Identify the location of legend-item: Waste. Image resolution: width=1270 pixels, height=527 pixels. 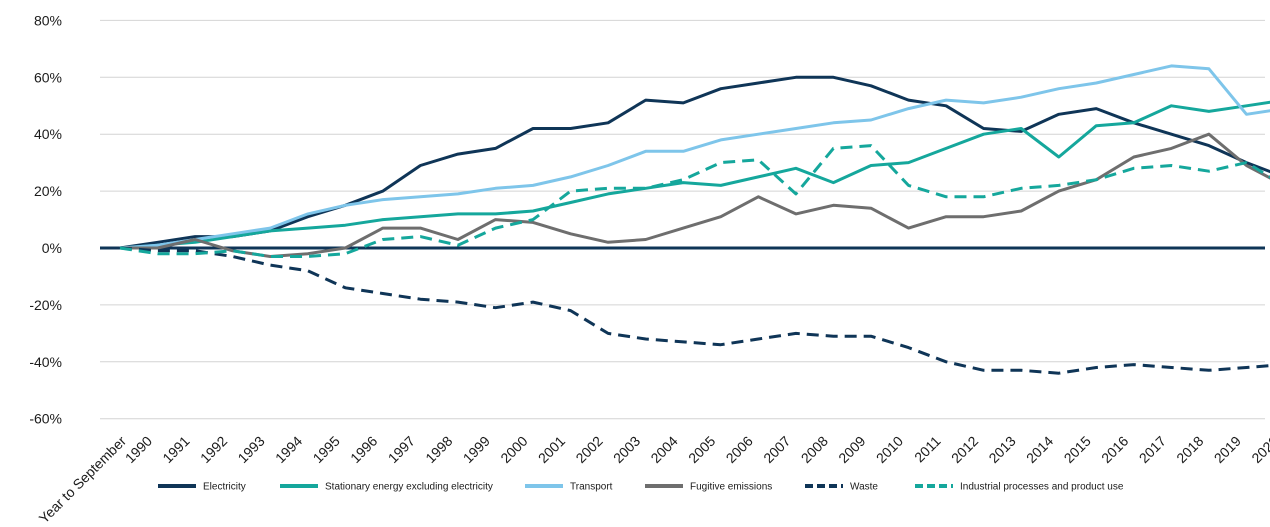
(841, 487).